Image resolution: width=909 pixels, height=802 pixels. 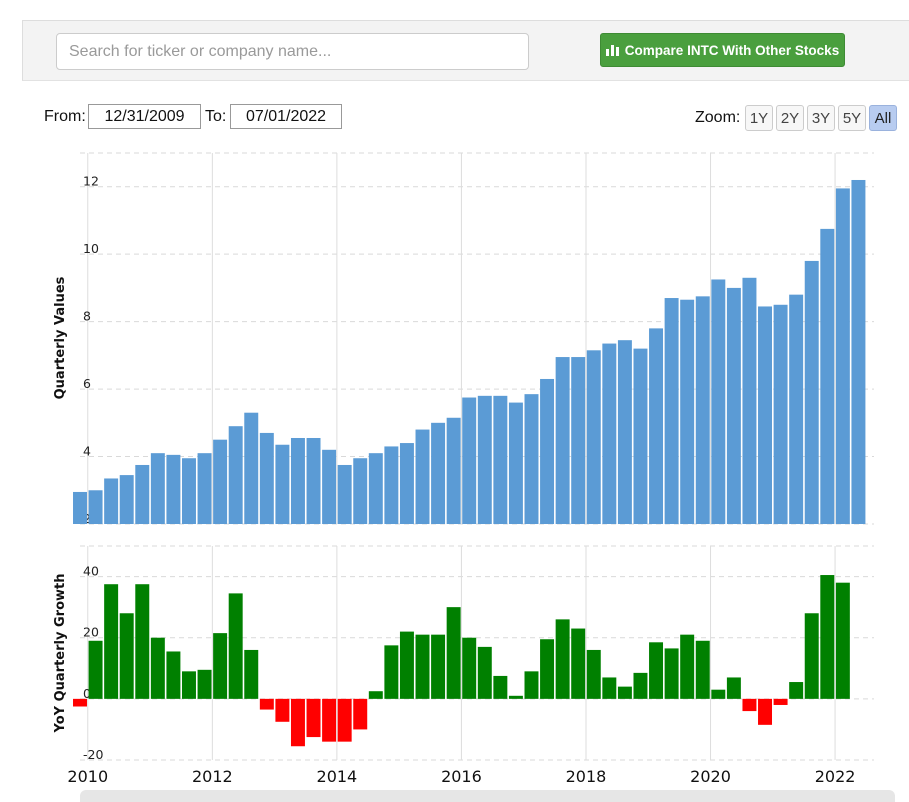 I want to click on to-label: To:, so click(x=216, y=116).